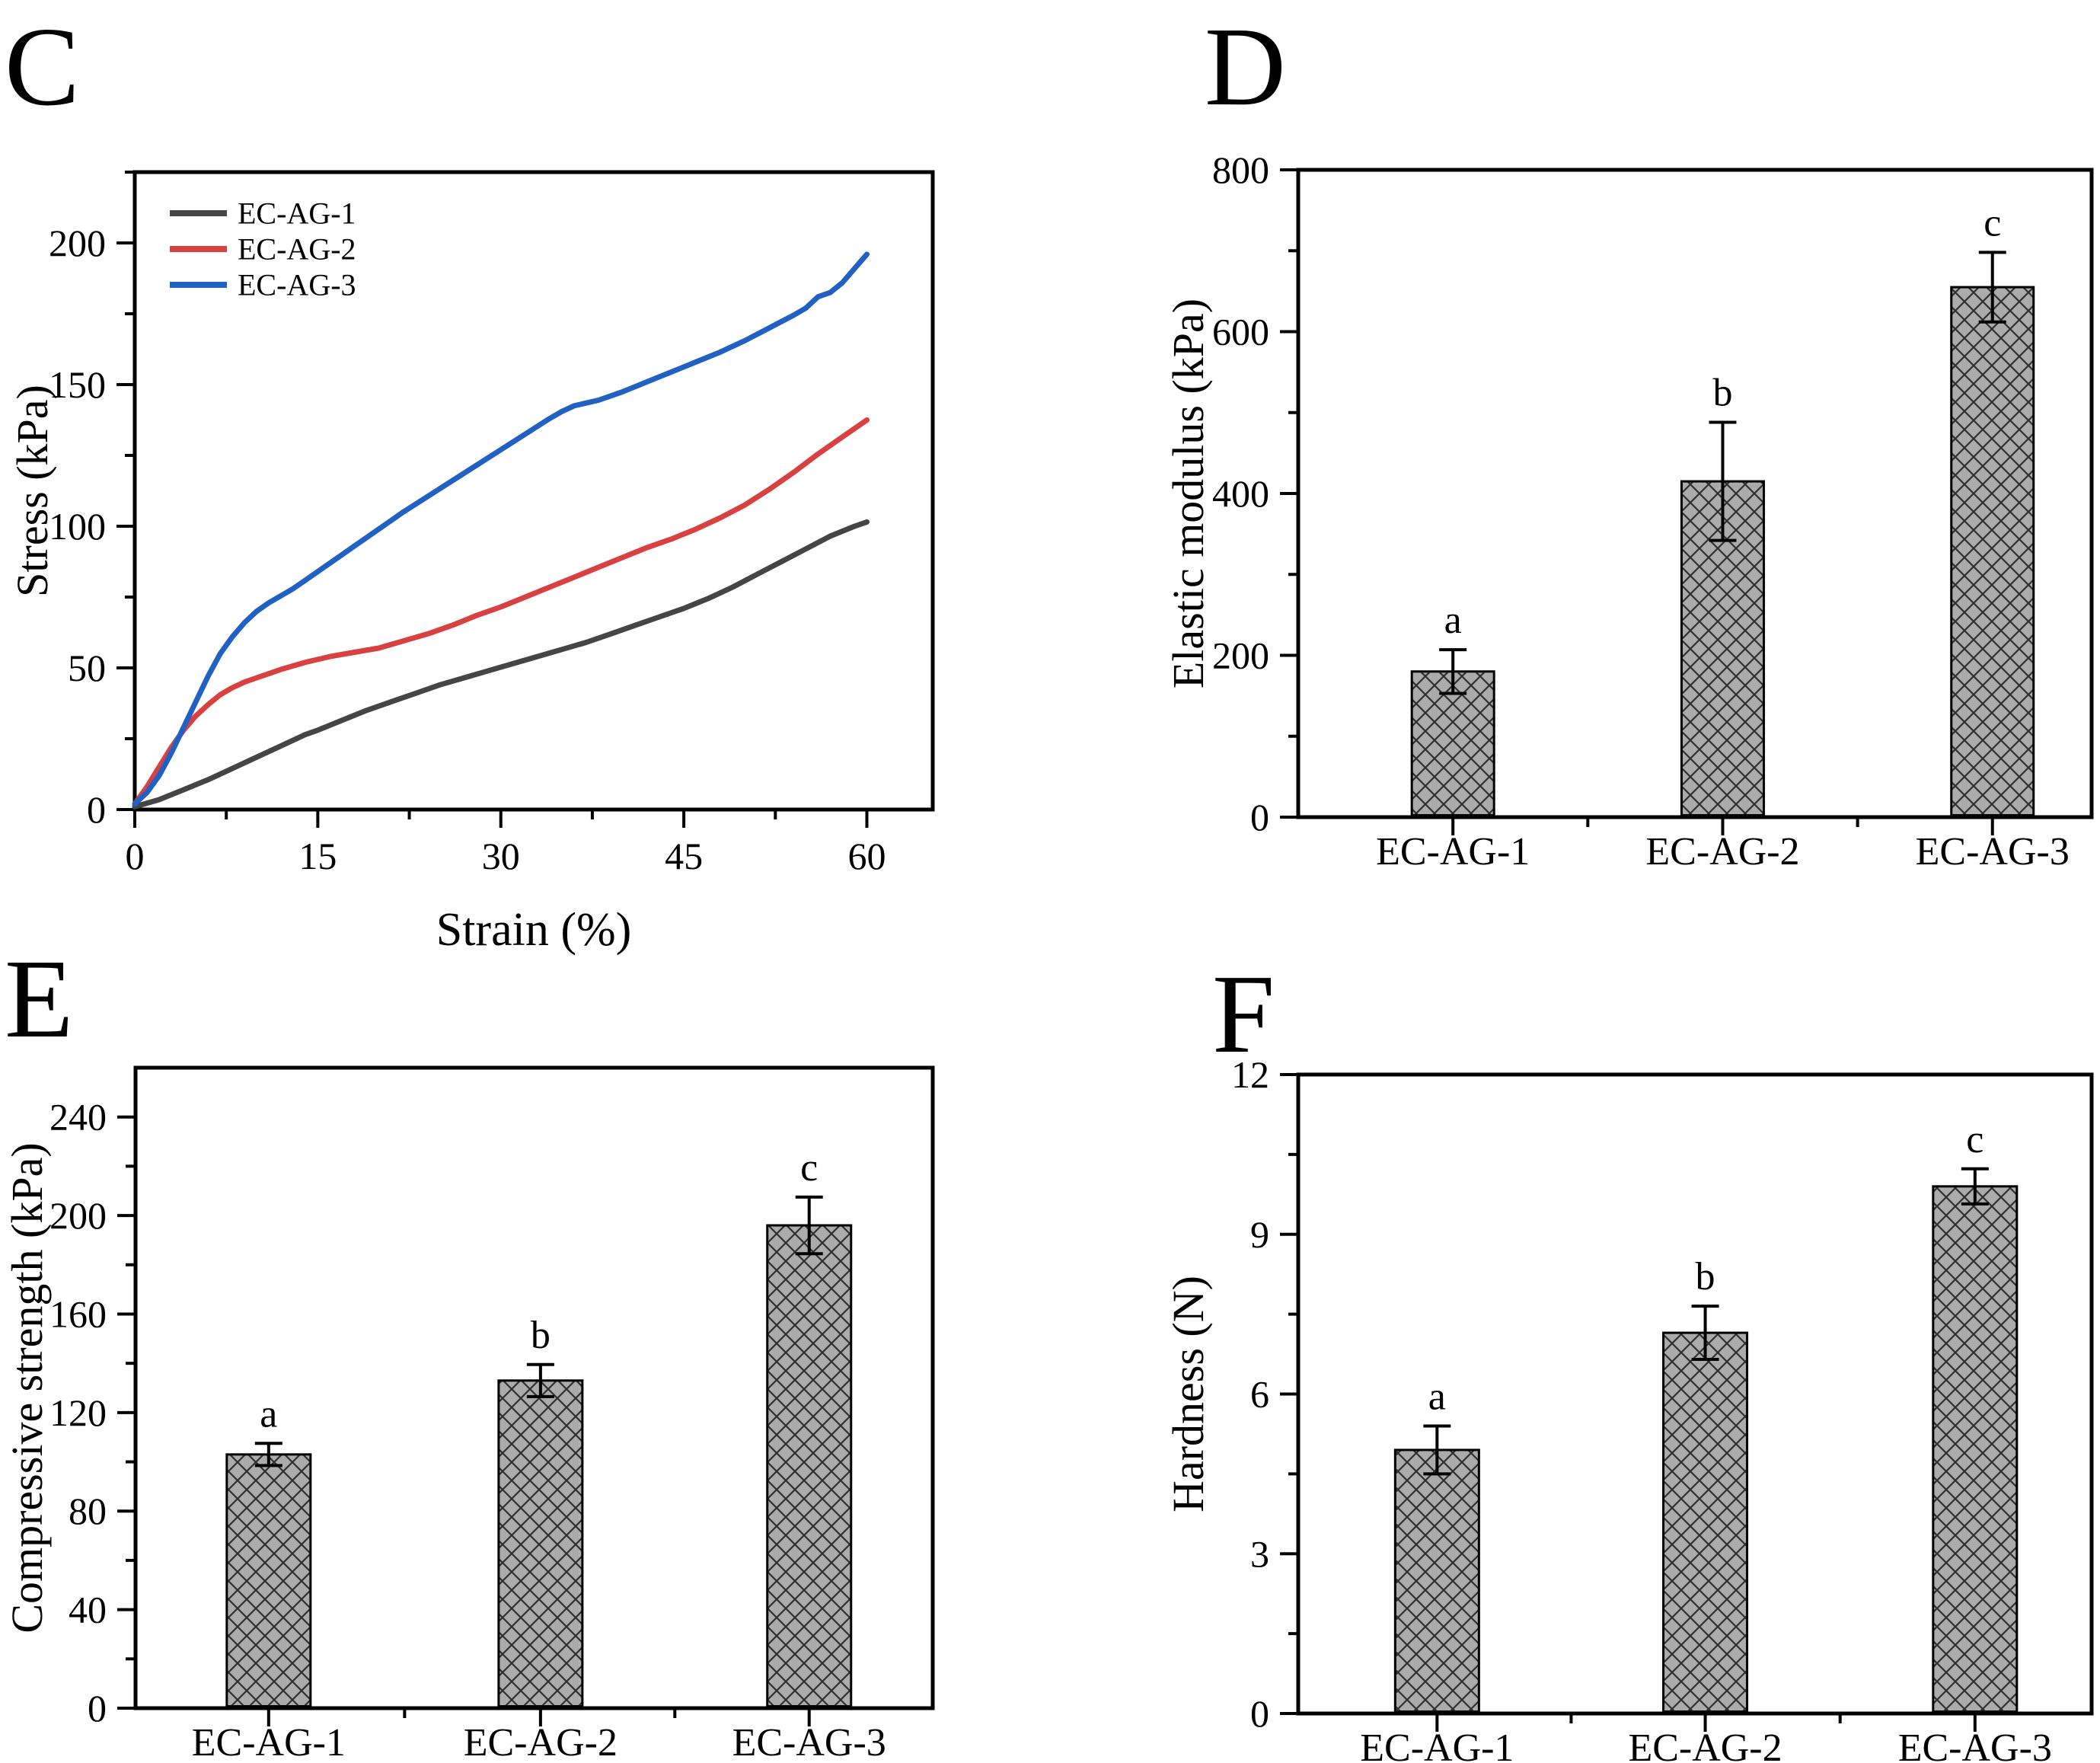 The width and height of the screenshot is (2100, 1763). I want to click on x-tick-label: 60, so click(866, 856).